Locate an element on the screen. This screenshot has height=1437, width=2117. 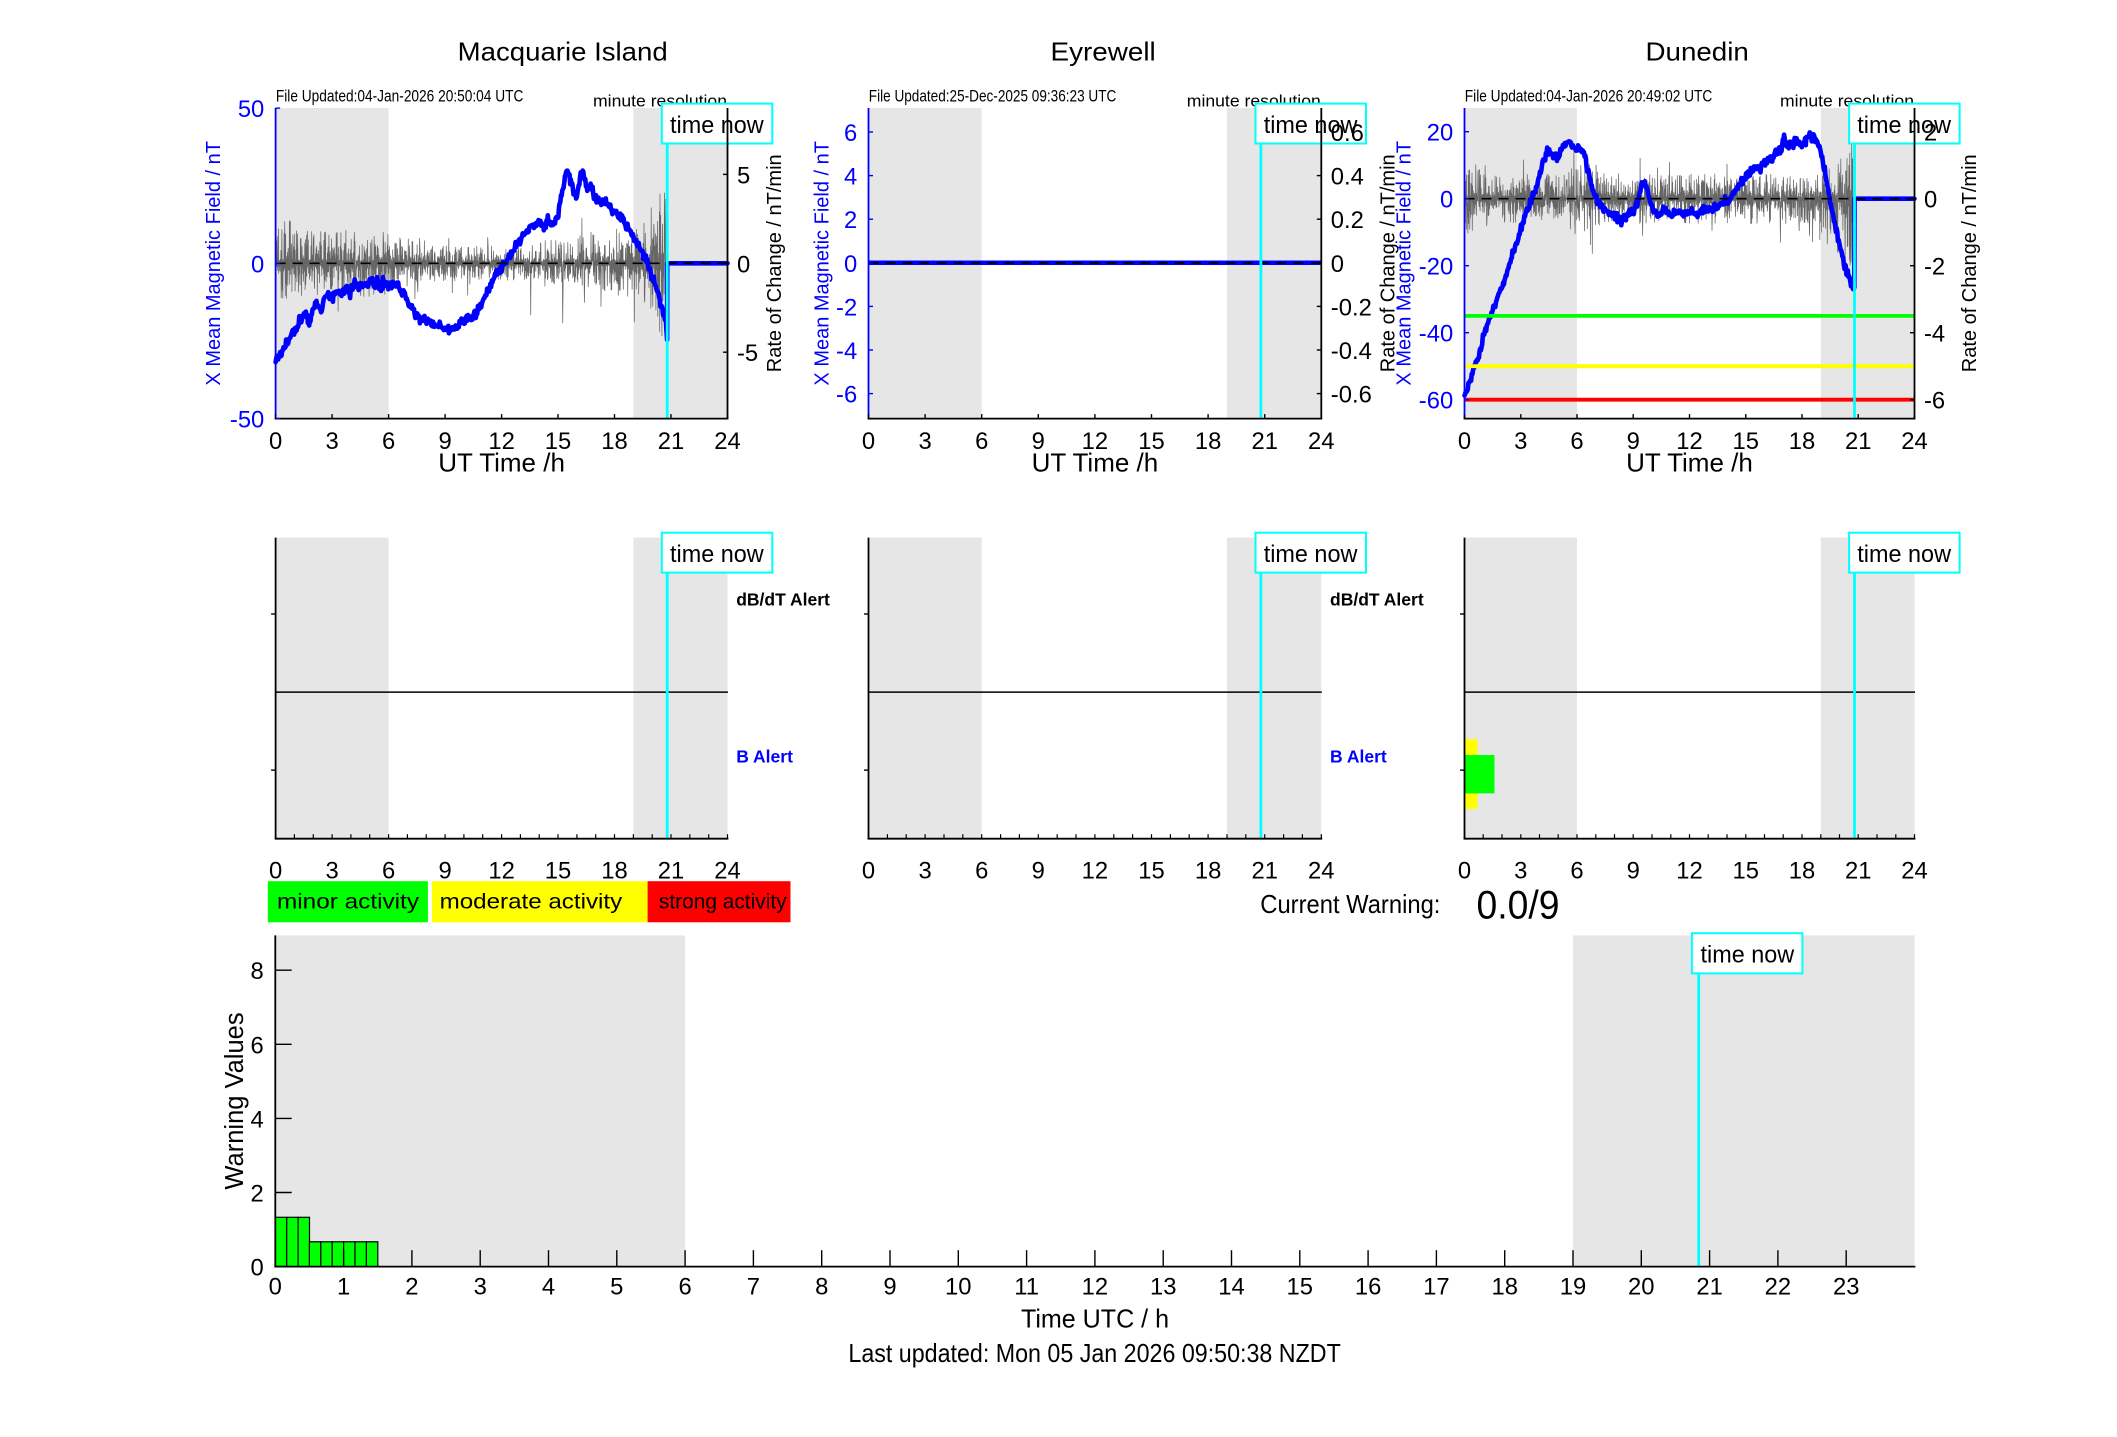
svg-text:File Updated:25-Dec-2025 09:36: File Updated:25-Dec-2025 09:36:23 UTC is located at coordinates (993, 97).